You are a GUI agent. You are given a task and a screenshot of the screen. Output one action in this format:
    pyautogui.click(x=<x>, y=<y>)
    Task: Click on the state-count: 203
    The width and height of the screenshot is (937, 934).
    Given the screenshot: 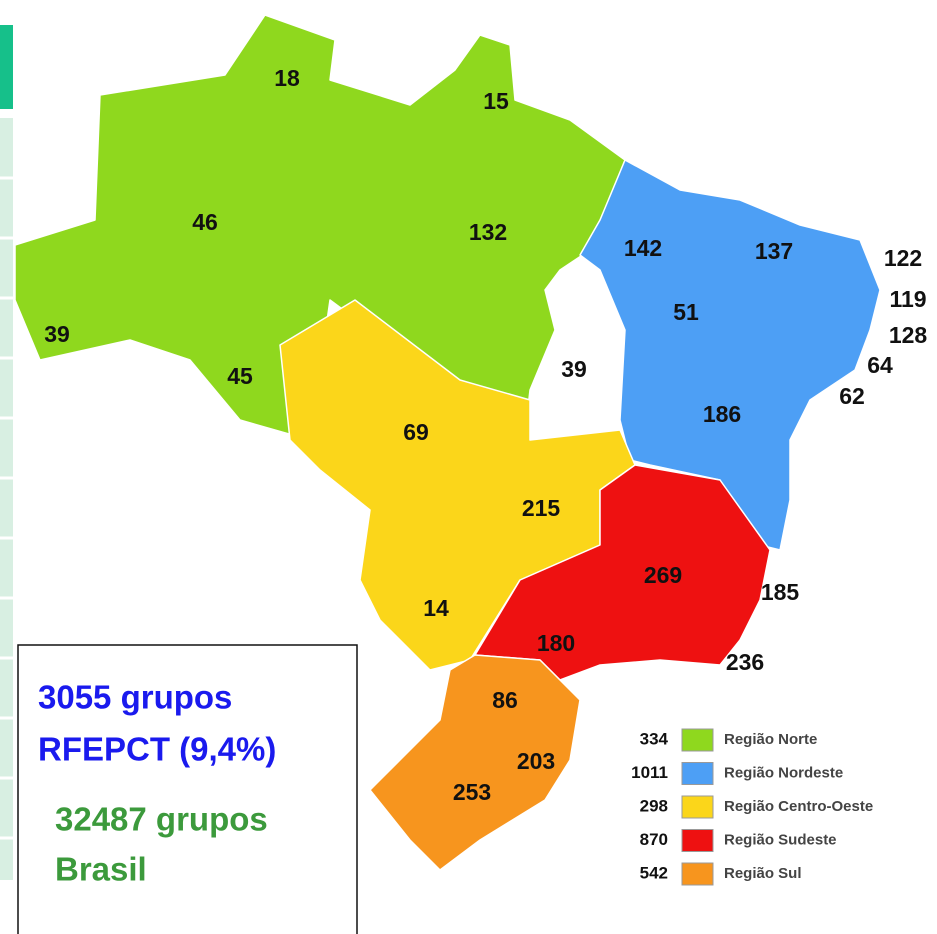 What is the action you would take?
    pyautogui.click(x=536, y=761)
    